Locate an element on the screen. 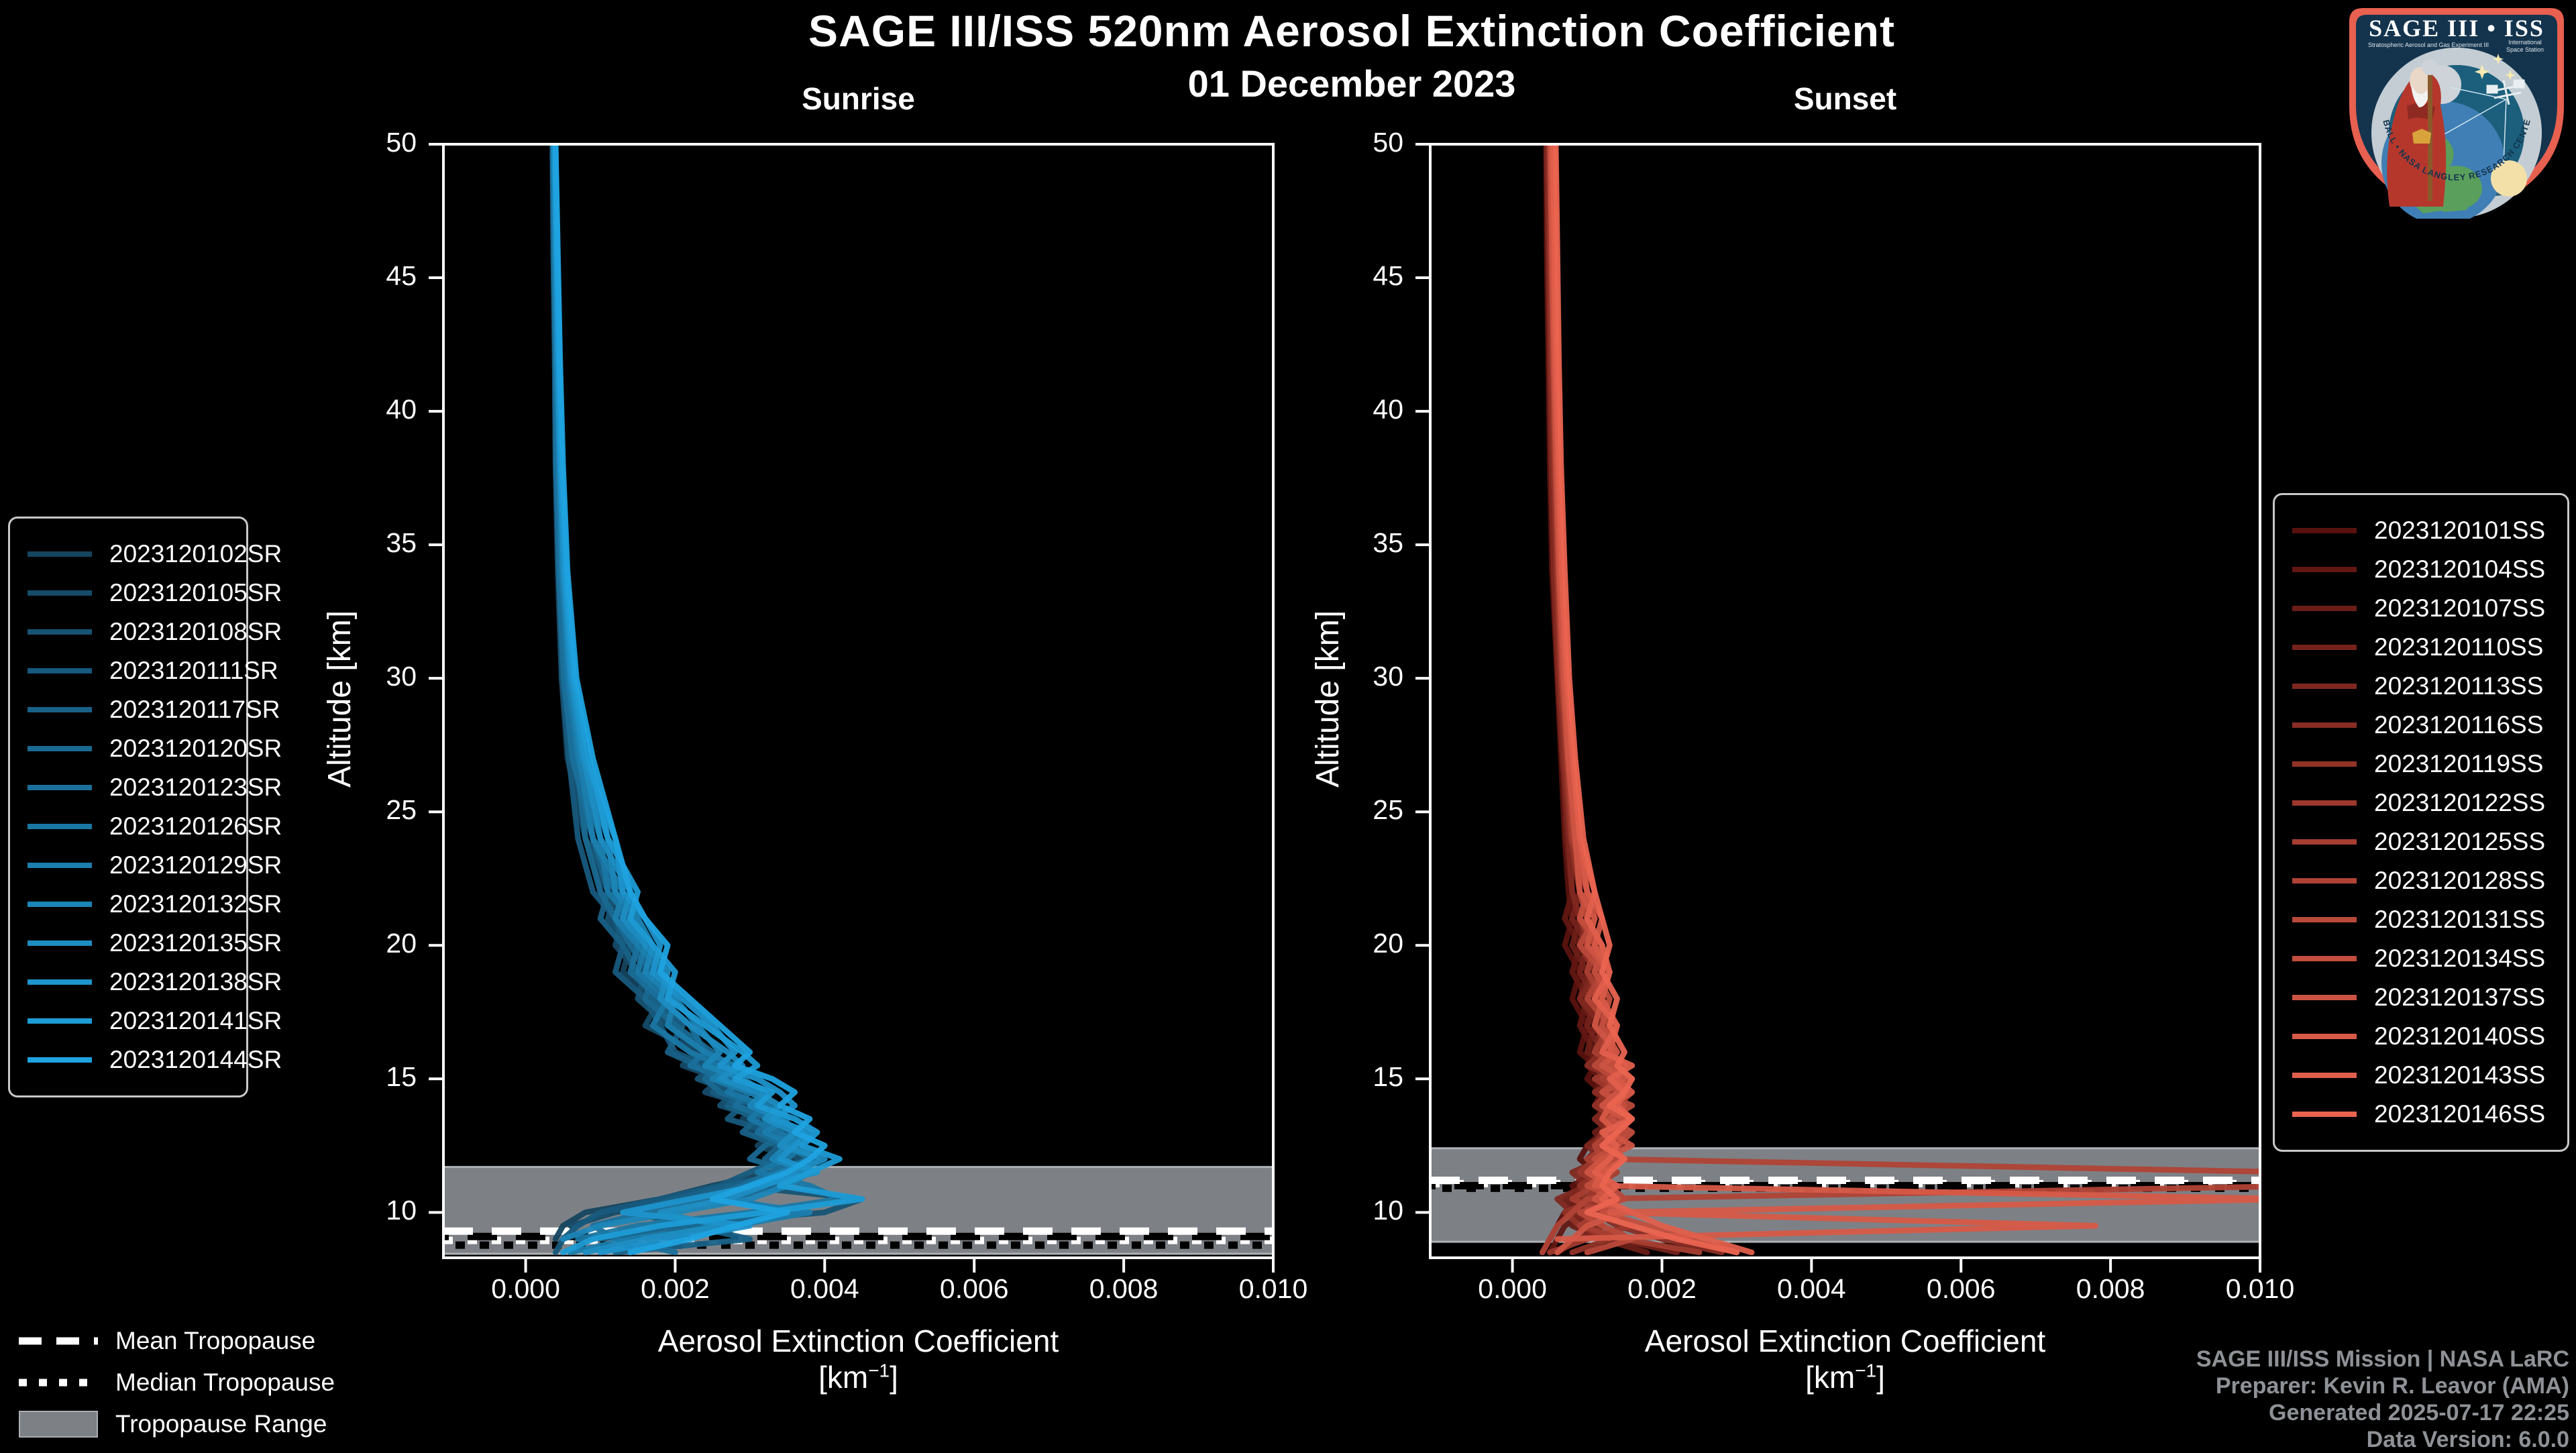  legend-label: 2023120116SS is located at coordinates (2459, 725).